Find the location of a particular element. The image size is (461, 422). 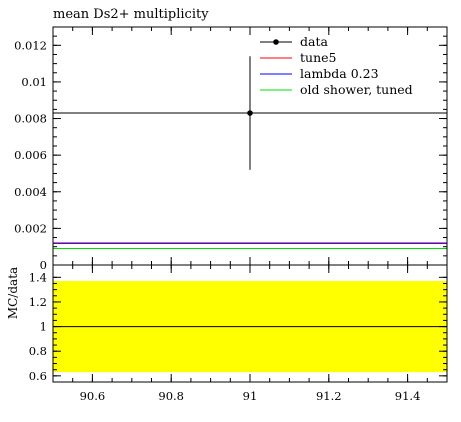

main-y-tick-label: 0.004 is located at coordinates (30, 192).